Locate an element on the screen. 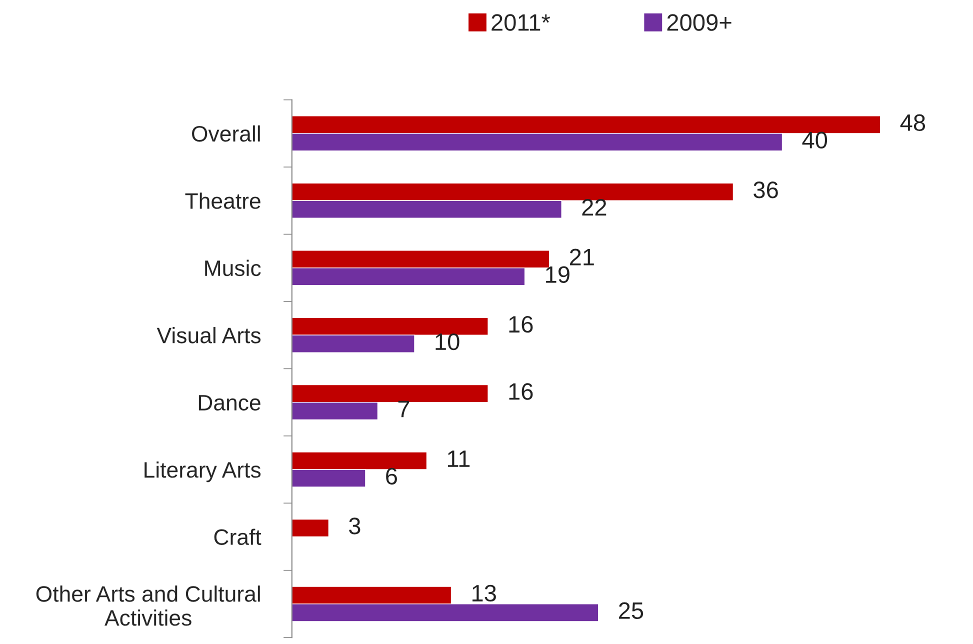  data-label: 25 is located at coordinates (631, 611).